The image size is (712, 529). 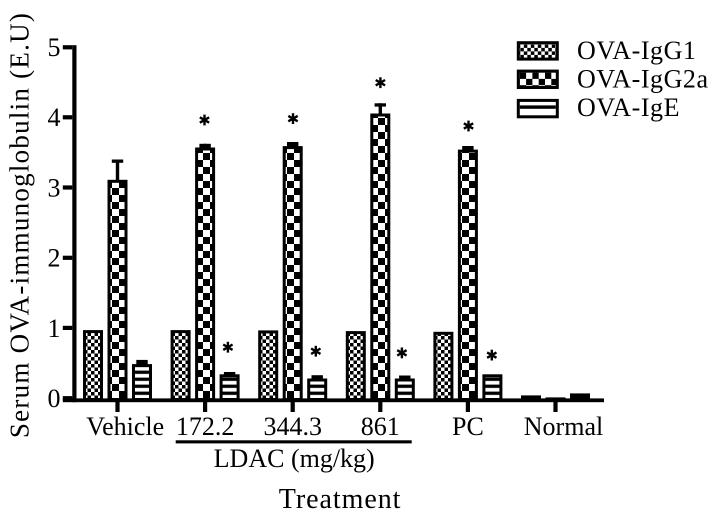 I want to click on svg-text: Normal, so click(x=563, y=426).